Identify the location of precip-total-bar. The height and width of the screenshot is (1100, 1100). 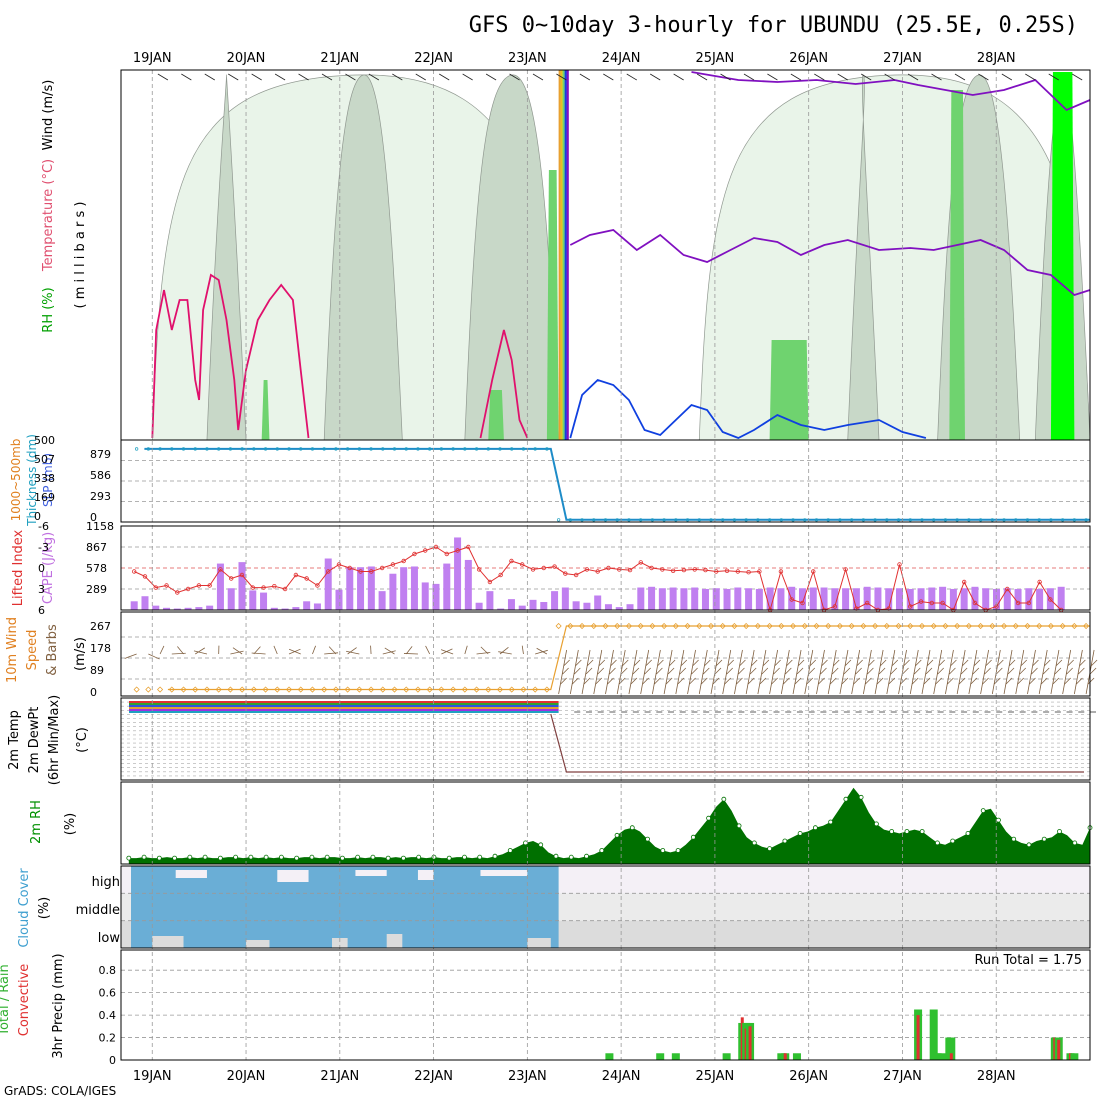
(675, 1056).